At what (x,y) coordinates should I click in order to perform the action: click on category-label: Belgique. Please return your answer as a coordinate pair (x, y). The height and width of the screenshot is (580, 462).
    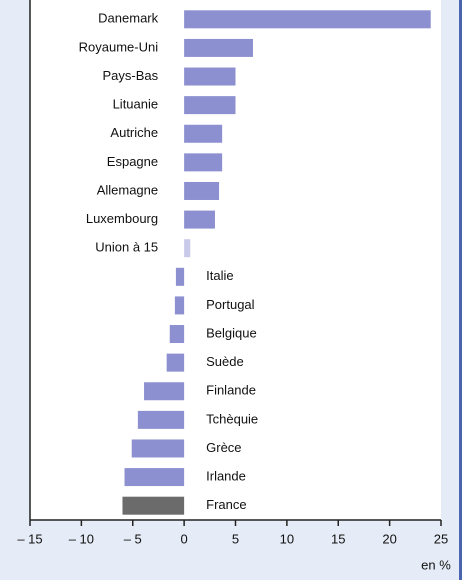
    Looking at the image, I should click on (231, 332).